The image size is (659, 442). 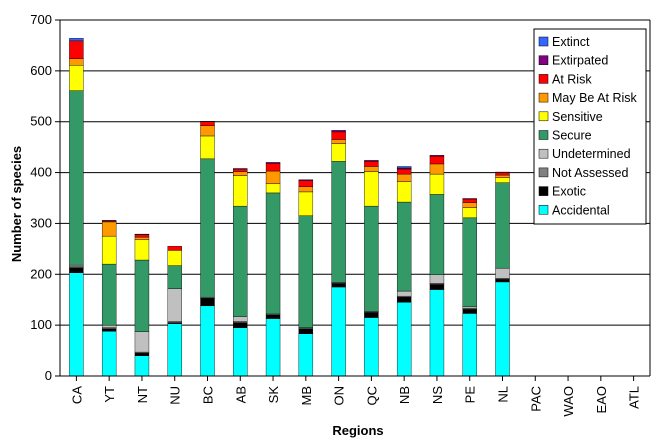 What do you see at coordinates (437, 395) in the screenshot?
I see `x-tick-label: NS` at bounding box center [437, 395].